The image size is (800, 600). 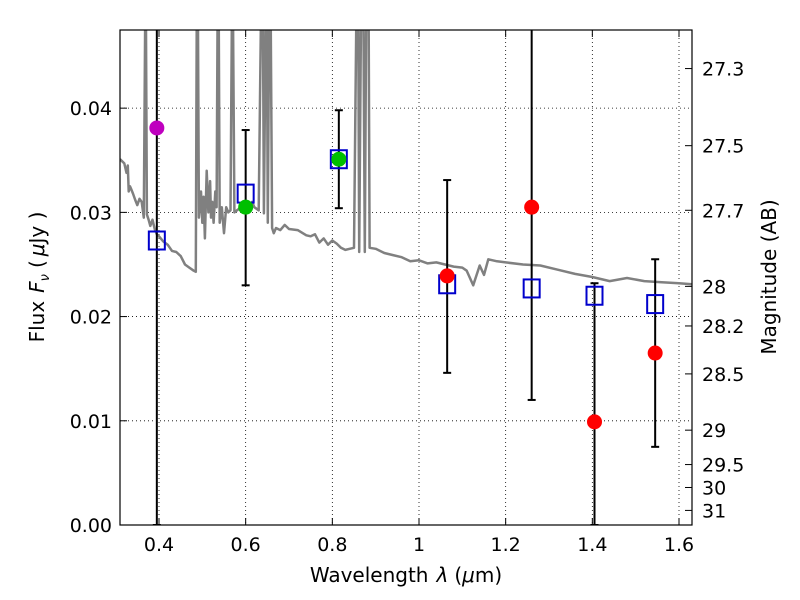 What do you see at coordinates (714, 287) in the screenshot?
I see `mag-tick-label: 28` at bounding box center [714, 287].